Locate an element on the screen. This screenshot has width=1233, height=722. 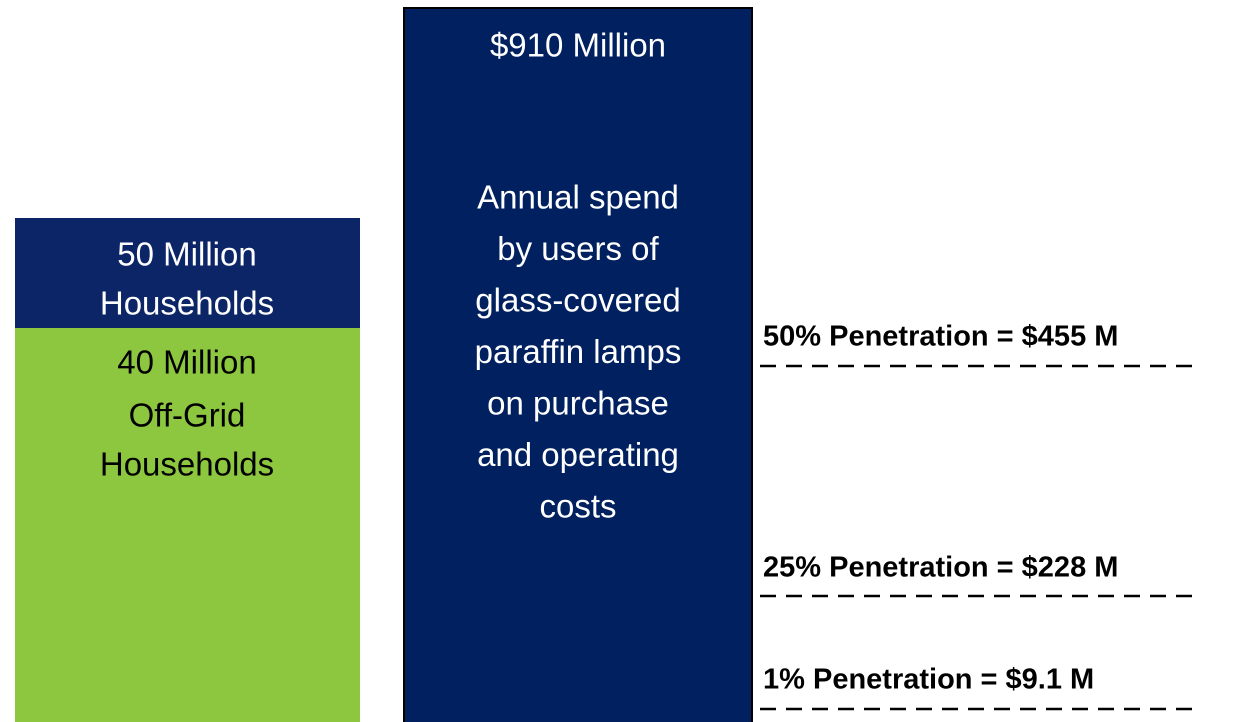
households-box is located at coordinates (187, 273).